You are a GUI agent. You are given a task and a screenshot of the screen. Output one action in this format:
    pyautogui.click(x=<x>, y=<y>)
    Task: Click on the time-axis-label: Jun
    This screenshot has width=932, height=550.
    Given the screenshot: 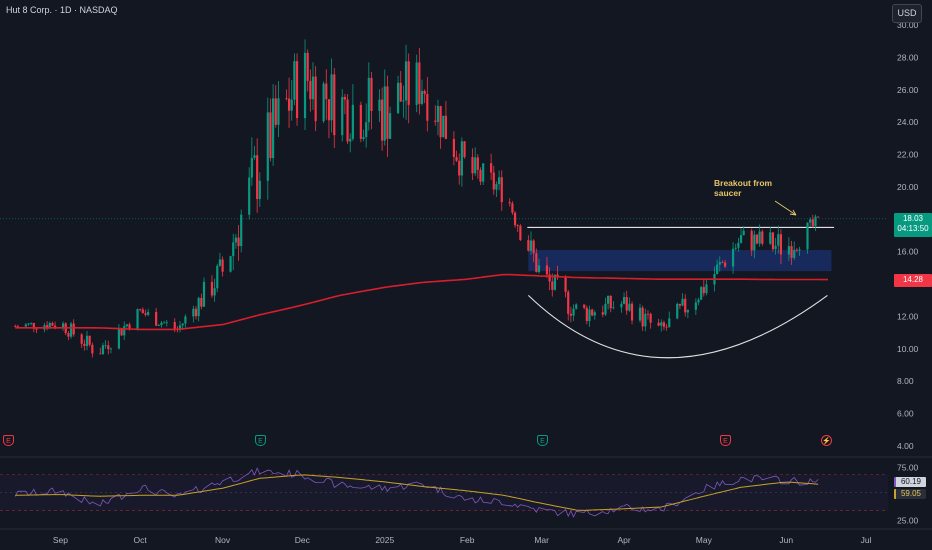 What is the action you would take?
    pyautogui.click(x=786, y=540)
    